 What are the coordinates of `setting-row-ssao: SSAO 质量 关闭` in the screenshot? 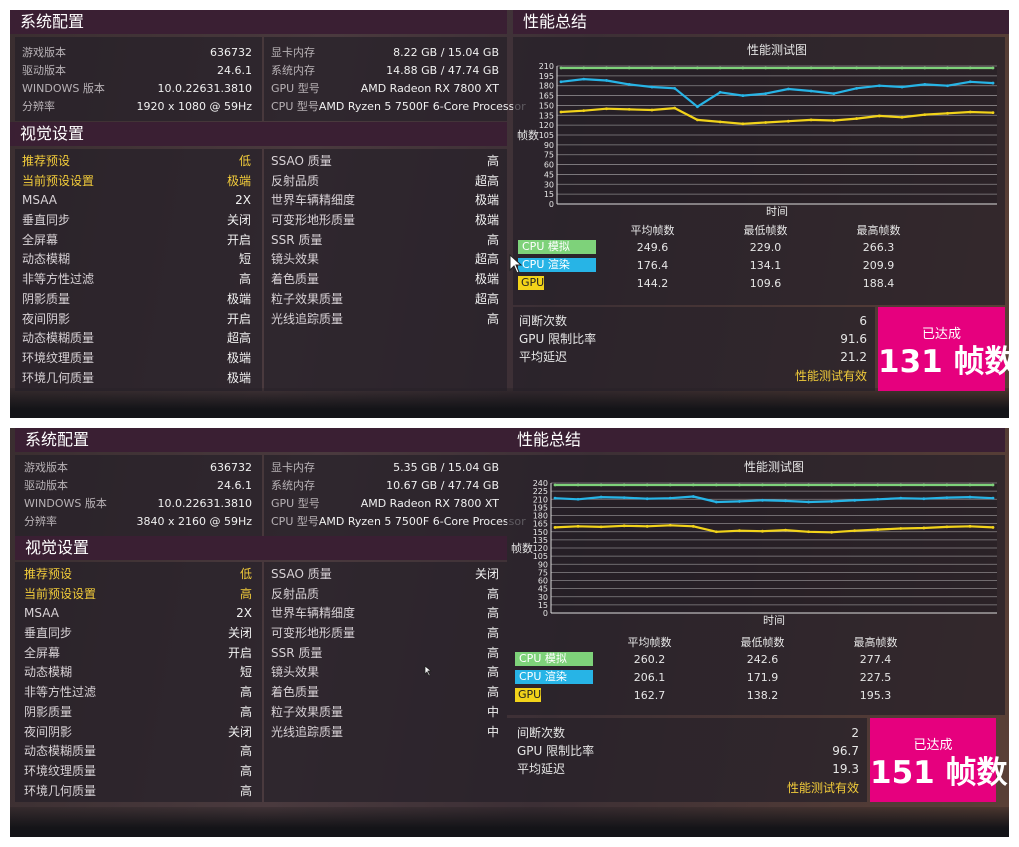 It's located at (385, 575).